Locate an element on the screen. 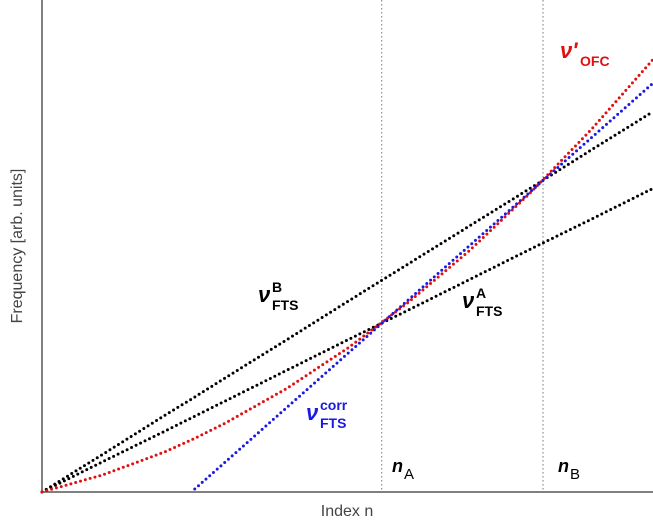 The height and width of the screenshot is (526, 653). marker-sub: B is located at coordinates (575, 474).